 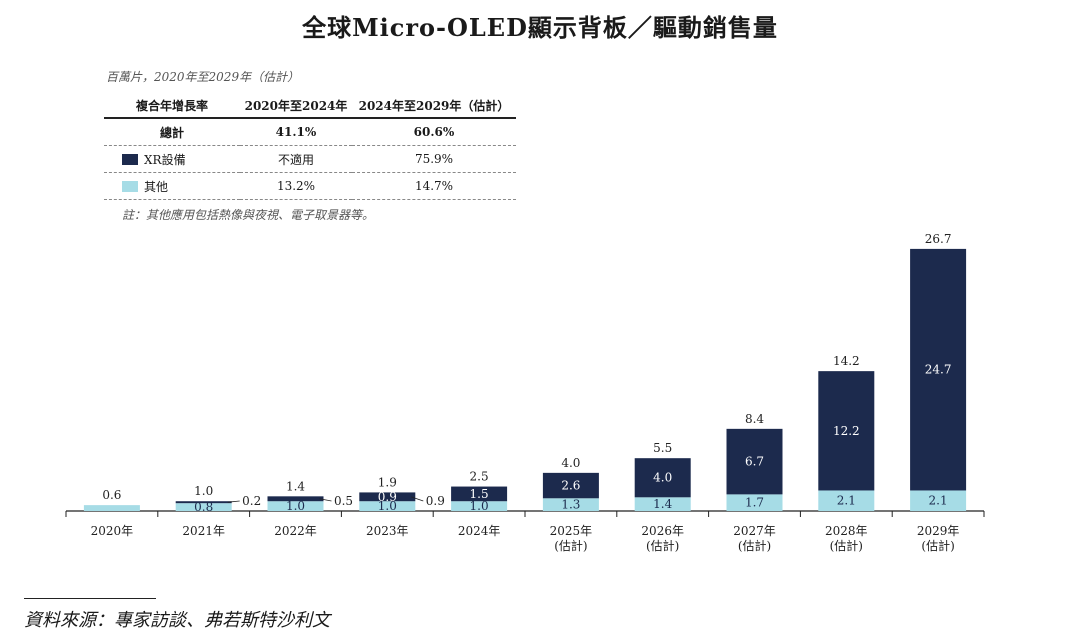 What do you see at coordinates (90, 598) in the screenshot?
I see `source-rule` at bounding box center [90, 598].